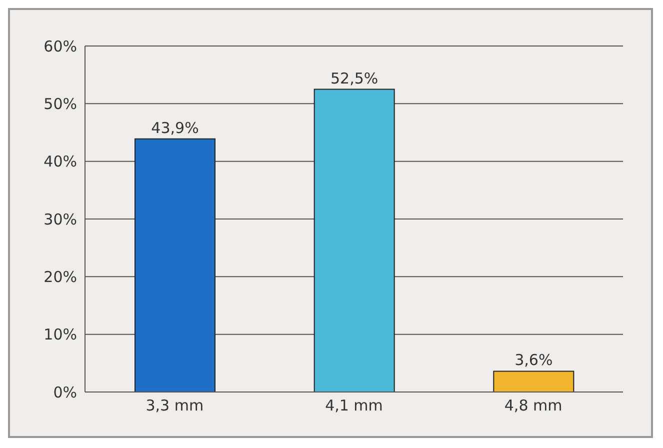 The height and width of the screenshot is (448, 663). Describe the element at coordinates (60, 277) in the screenshot. I see `y-tick-label: 20%` at that location.